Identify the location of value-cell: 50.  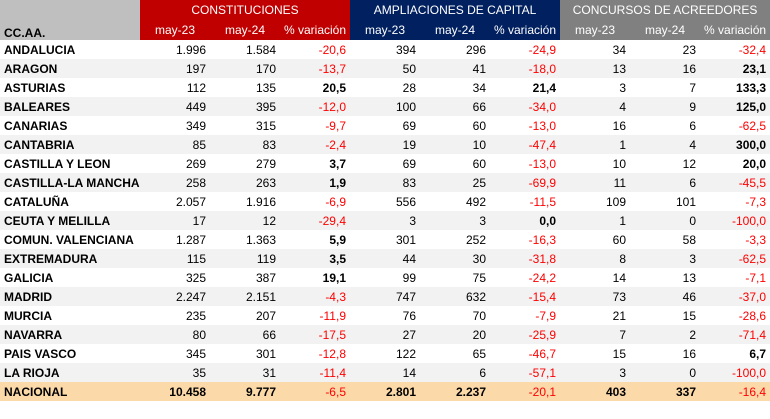
(385, 68).